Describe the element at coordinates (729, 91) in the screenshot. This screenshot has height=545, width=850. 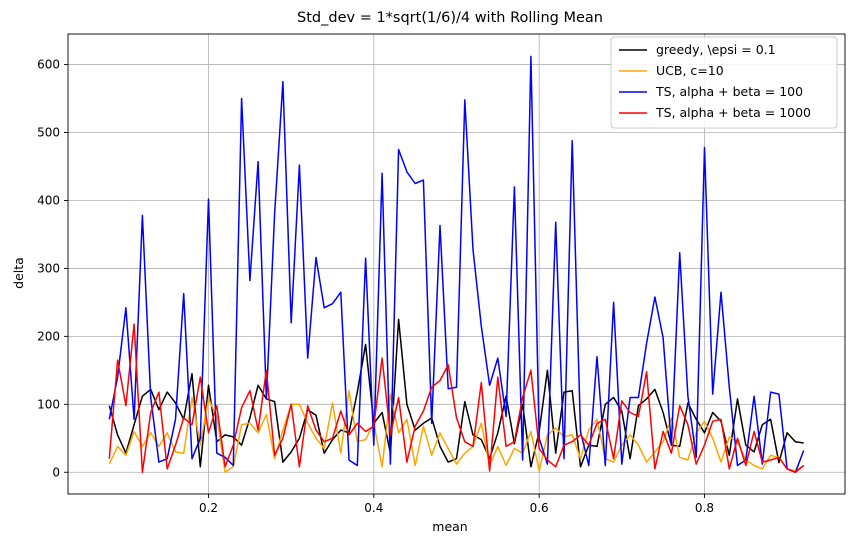
I see `legend-label-3: TS, alpha + beta = 100` at that location.